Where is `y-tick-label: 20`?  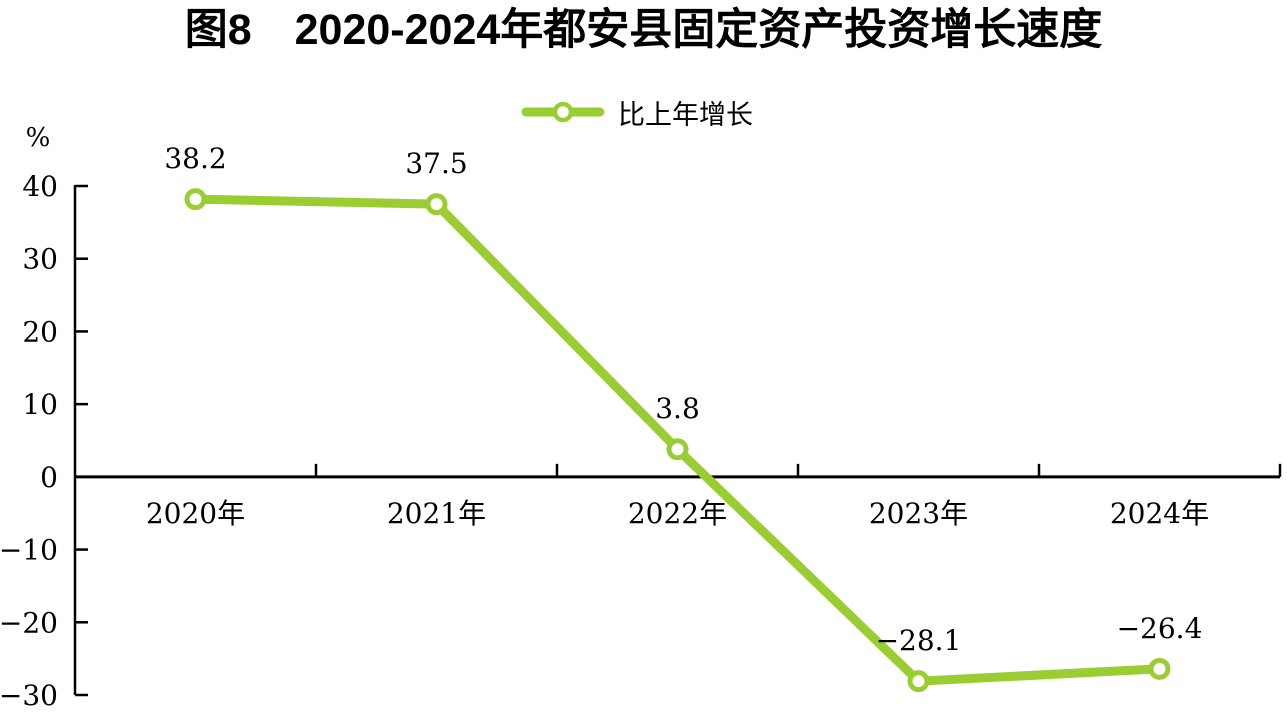
y-tick-label: 20 is located at coordinates (40, 331).